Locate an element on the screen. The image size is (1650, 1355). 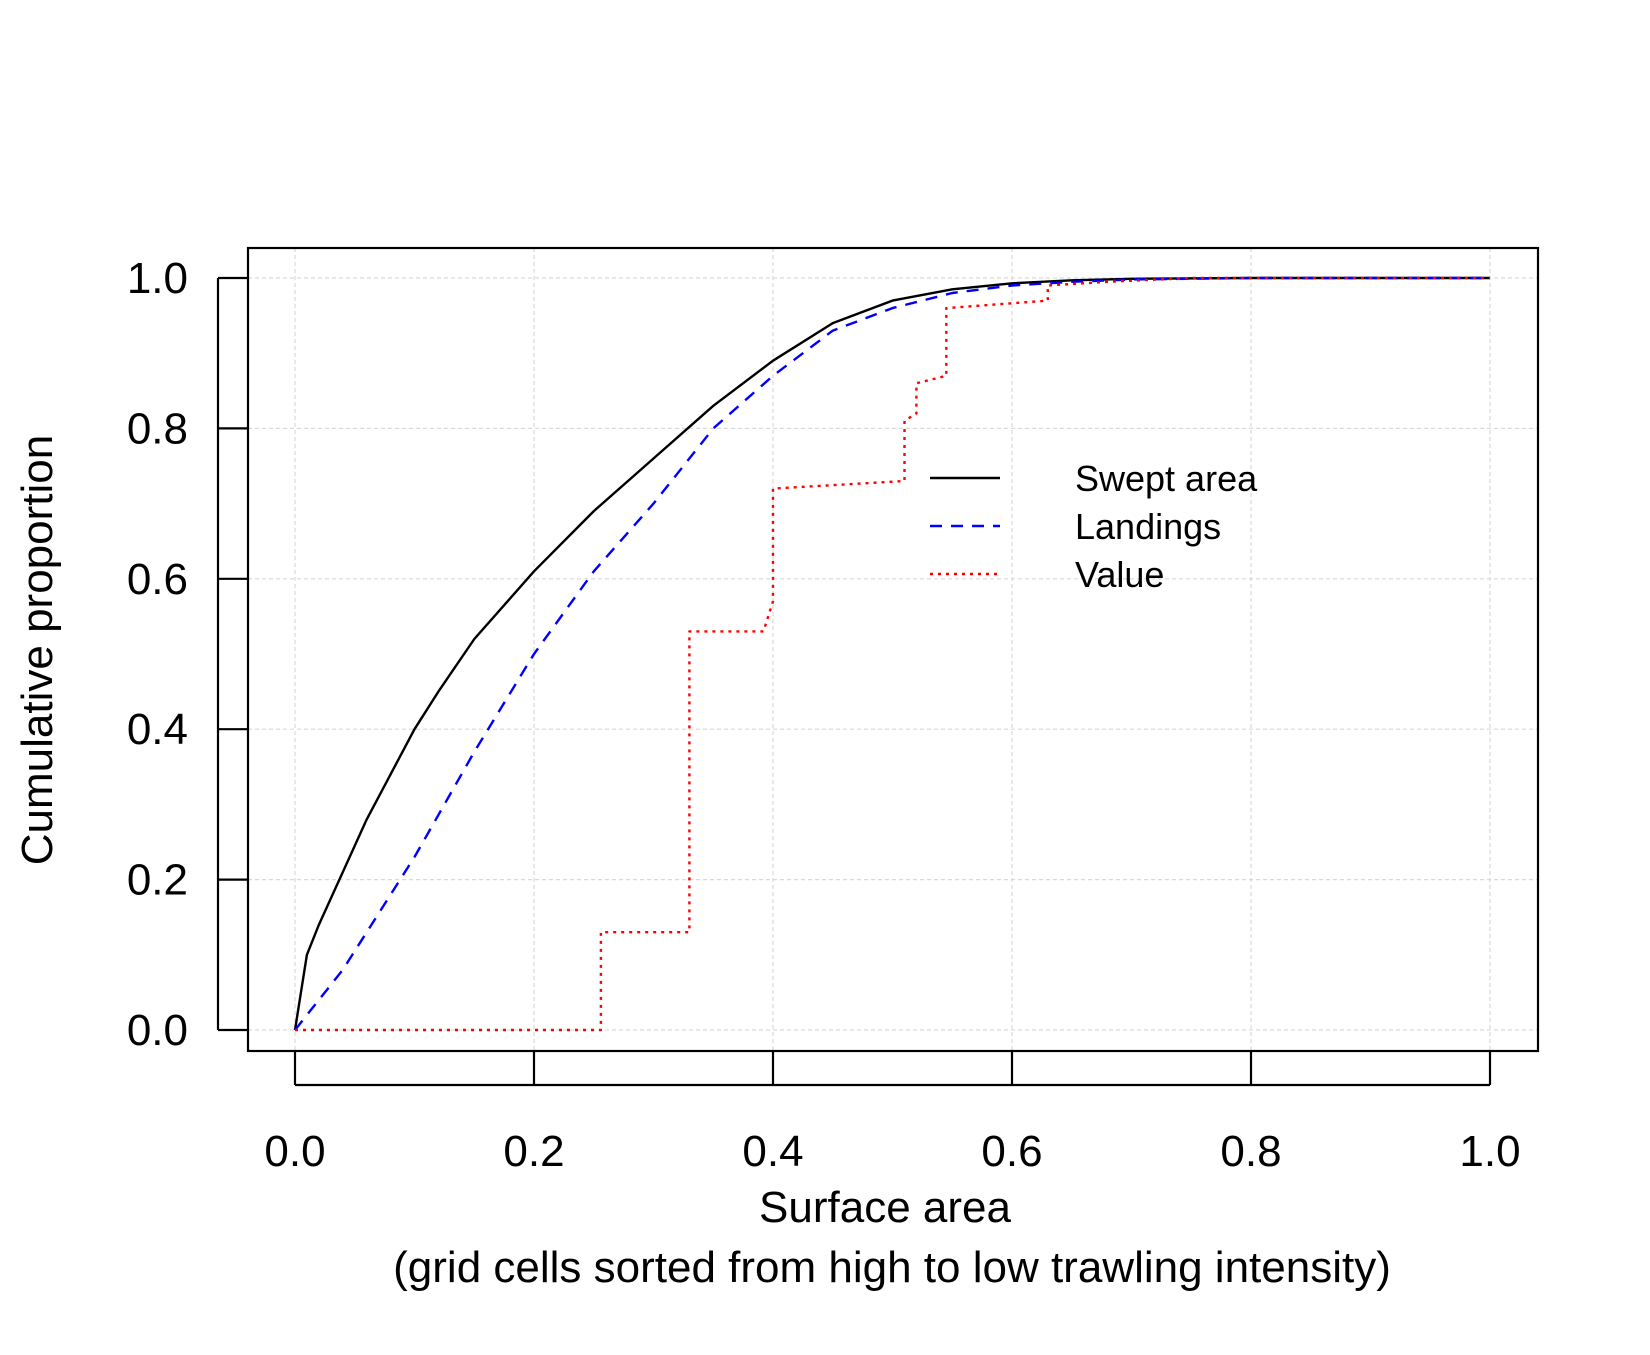
y-tick-label-1: 0.2 is located at coordinates (157, 880).